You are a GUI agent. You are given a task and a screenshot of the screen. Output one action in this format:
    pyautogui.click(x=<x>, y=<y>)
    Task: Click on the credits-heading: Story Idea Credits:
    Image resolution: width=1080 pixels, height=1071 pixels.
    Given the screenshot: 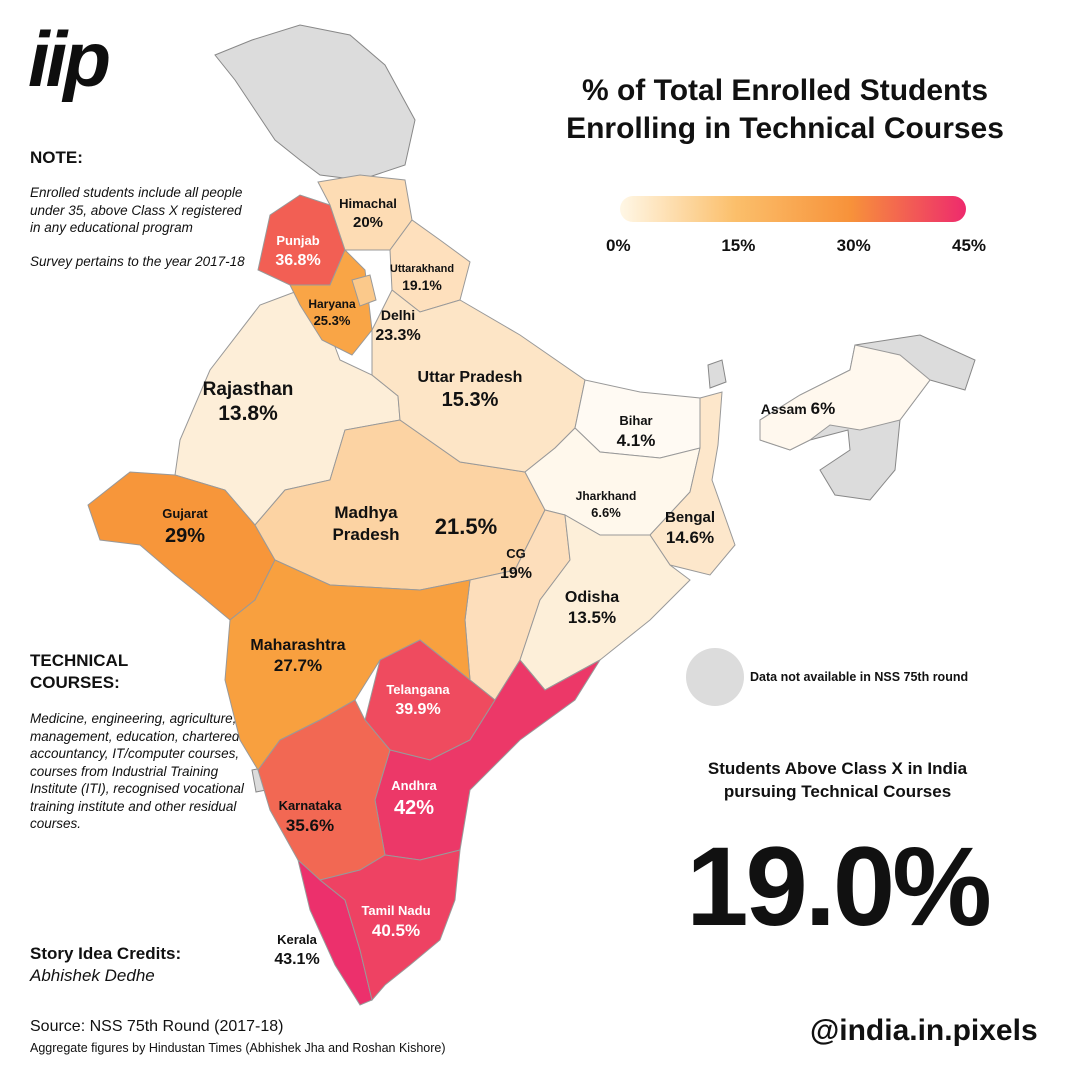 What is the action you would take?
    pyautogui.click(x=106, y=953)
    